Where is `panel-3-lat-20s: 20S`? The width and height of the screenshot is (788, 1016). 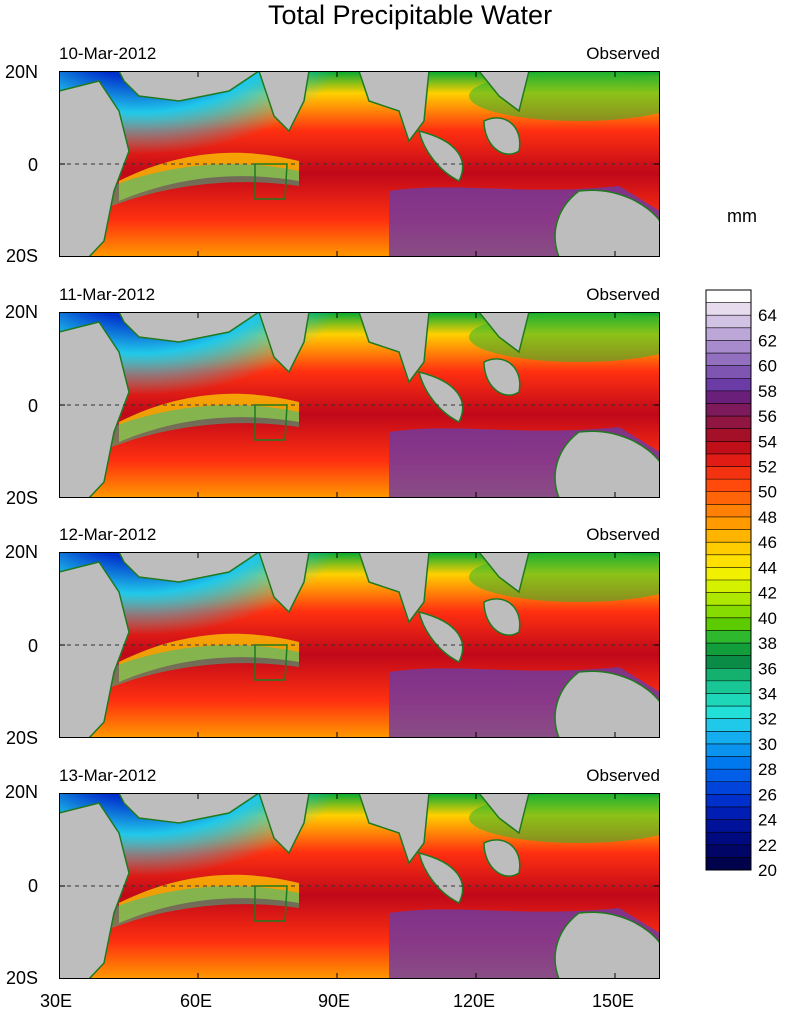 panel-3-lat-20s: 20S is located at coordinates (21, 738).